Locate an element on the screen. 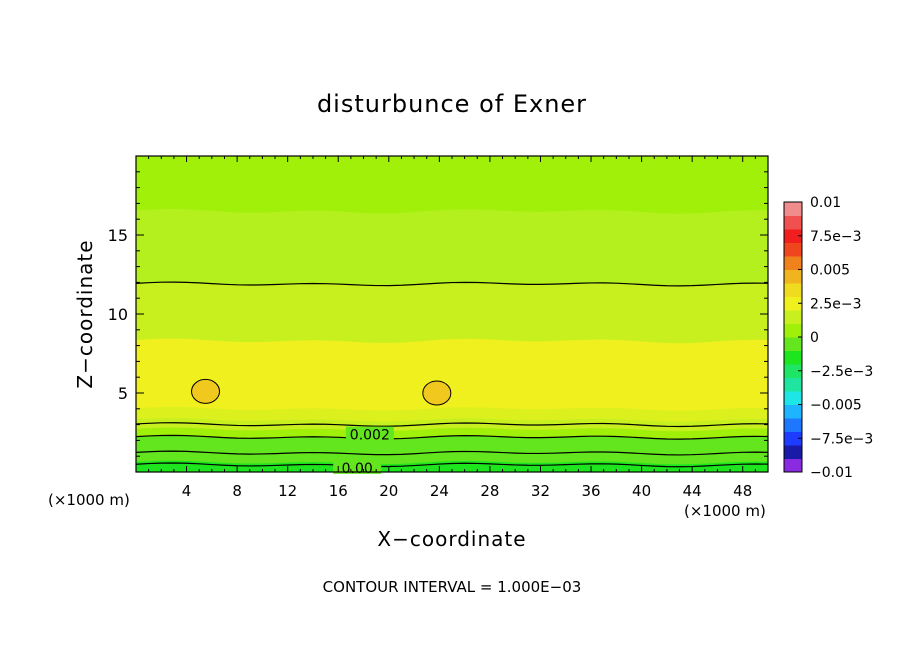 This screenshot has width=904, height=654. y-tick-label: 10 is located at coordinates (118, 314).